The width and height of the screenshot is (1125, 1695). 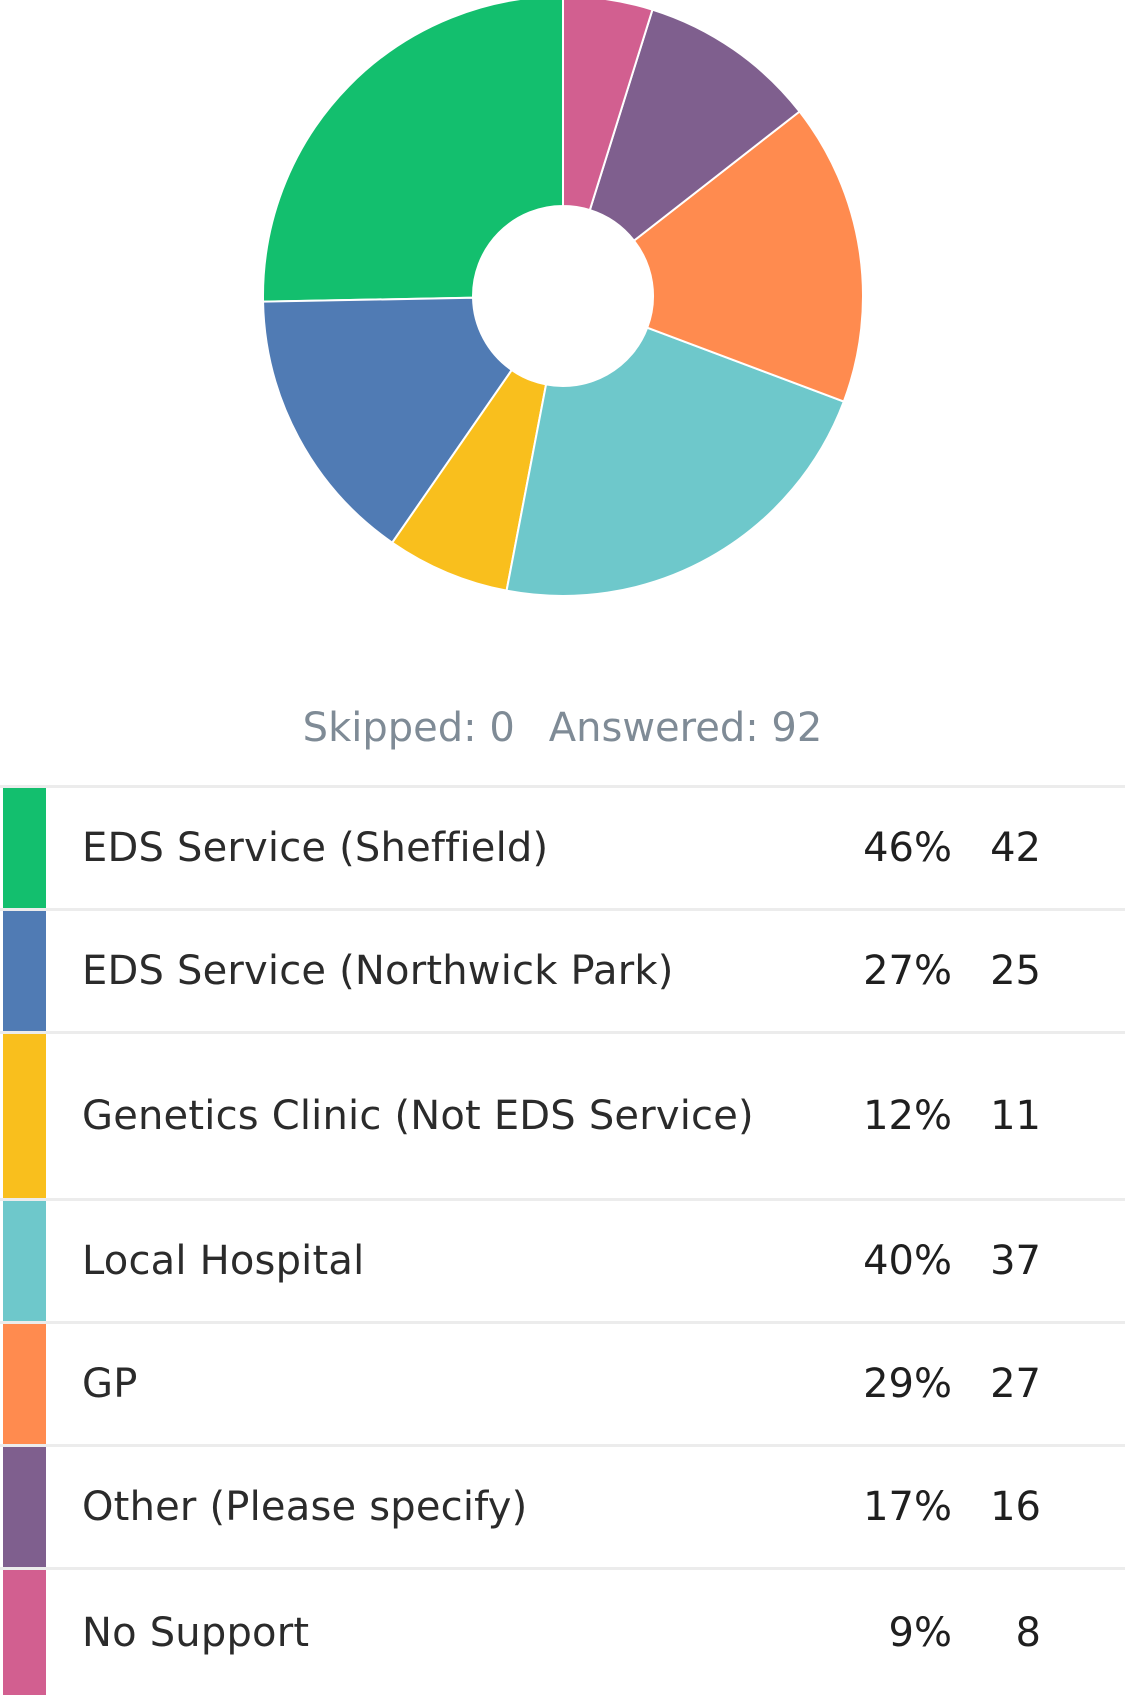 I want to click on answer-percent: 40%, so click(x=907, y=1261).